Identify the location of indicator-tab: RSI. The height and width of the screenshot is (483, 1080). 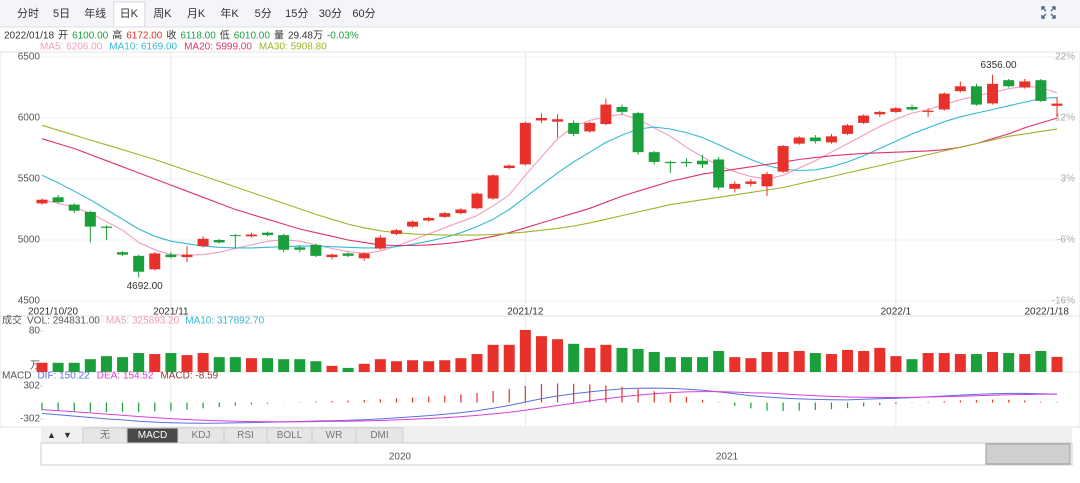
(245, 435).